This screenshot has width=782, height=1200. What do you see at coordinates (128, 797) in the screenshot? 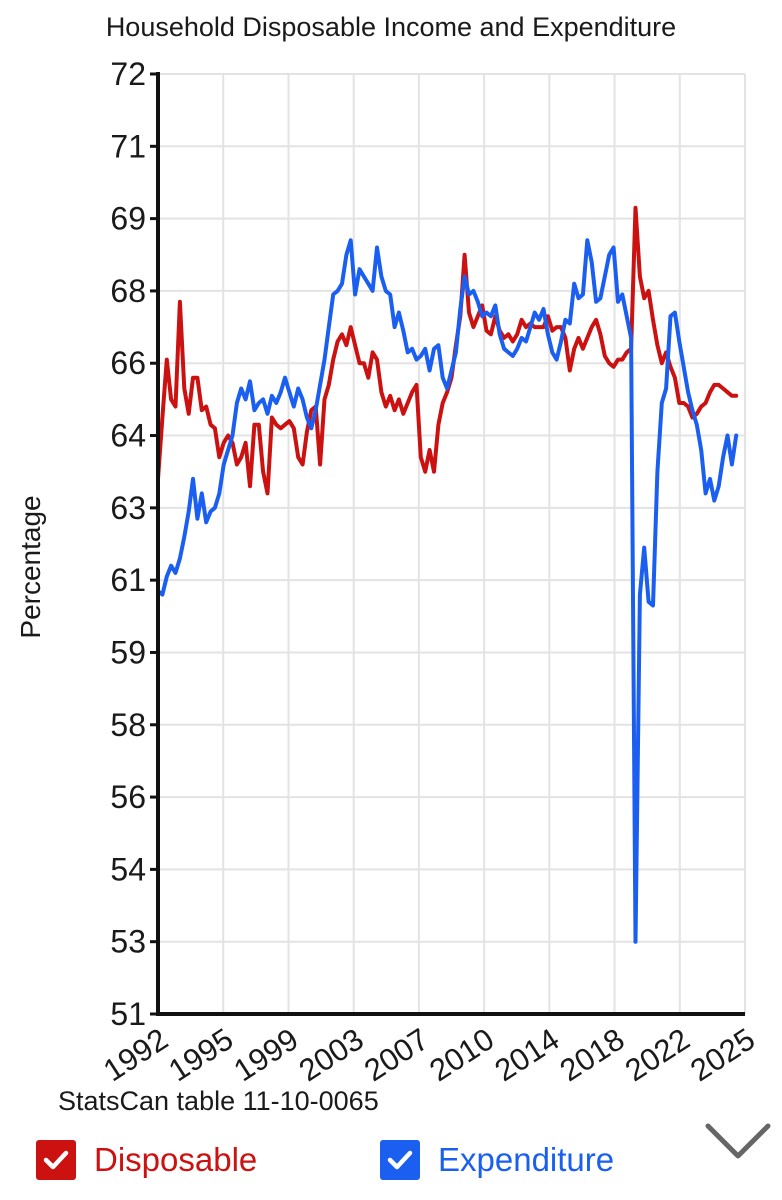
I see `y-tick-label: 56` at bounding box center [128, 797].